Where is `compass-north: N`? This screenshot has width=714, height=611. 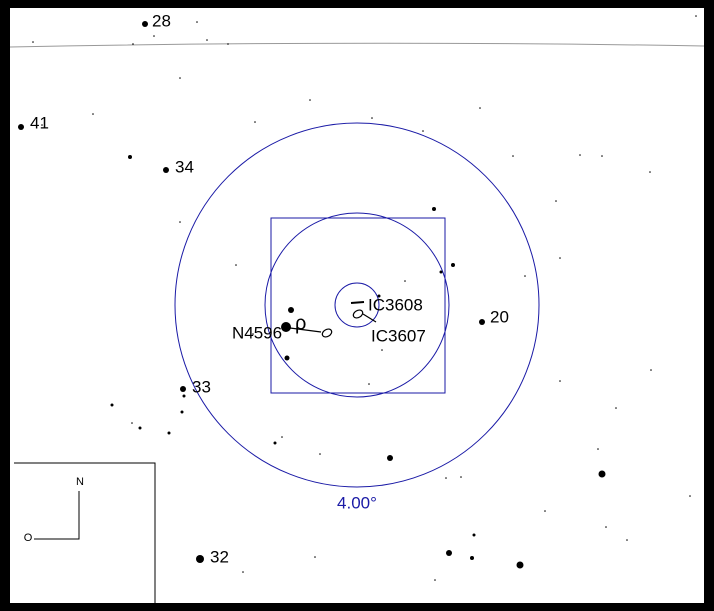 compass-north: N is located at coordinates (80, 482).